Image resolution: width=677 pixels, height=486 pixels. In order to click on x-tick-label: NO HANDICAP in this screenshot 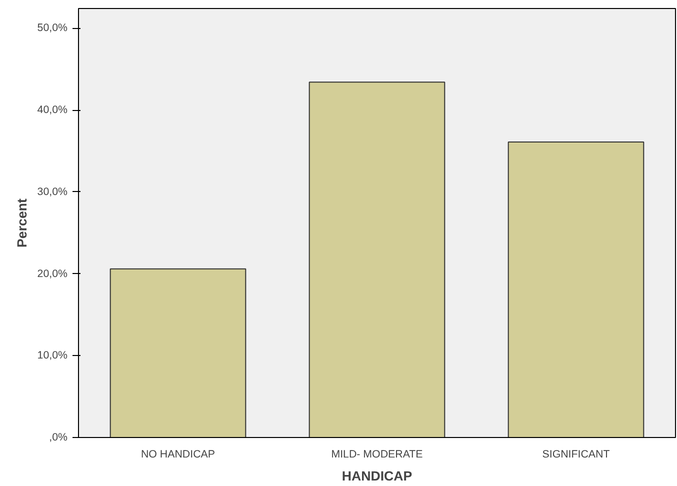, I will do `click(178, 454)`.